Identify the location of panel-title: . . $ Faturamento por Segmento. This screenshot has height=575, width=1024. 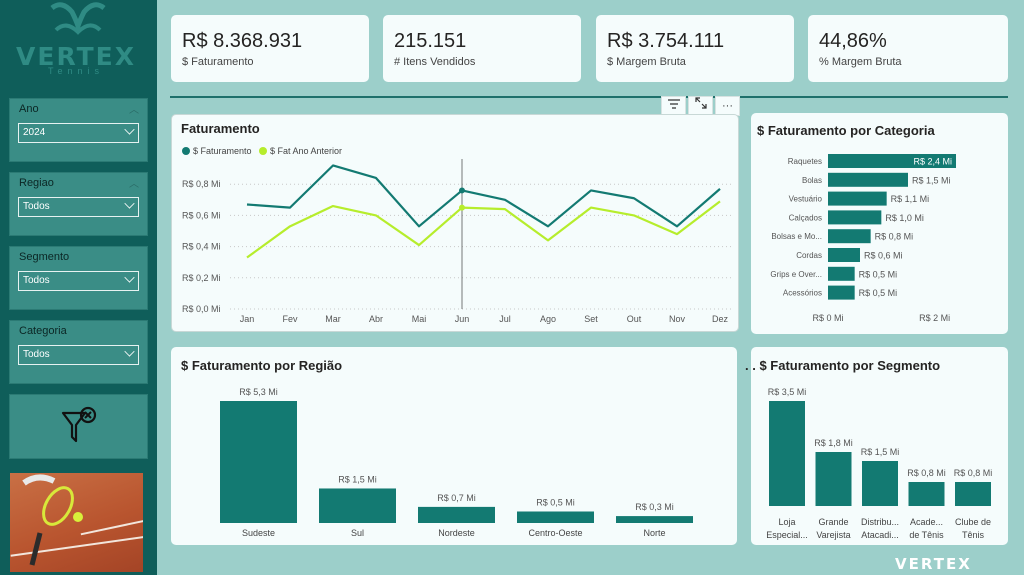
(842, 365).